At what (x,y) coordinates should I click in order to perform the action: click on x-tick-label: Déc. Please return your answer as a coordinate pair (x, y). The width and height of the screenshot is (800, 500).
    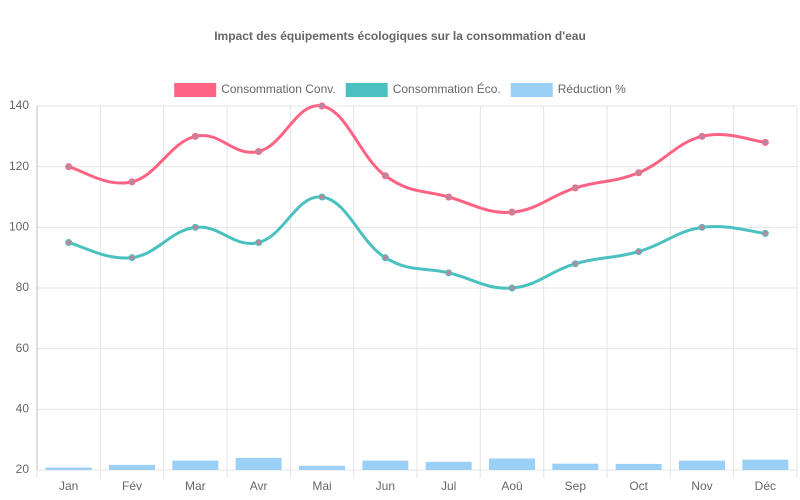
    Looking at the image, I should click on (765, 486).